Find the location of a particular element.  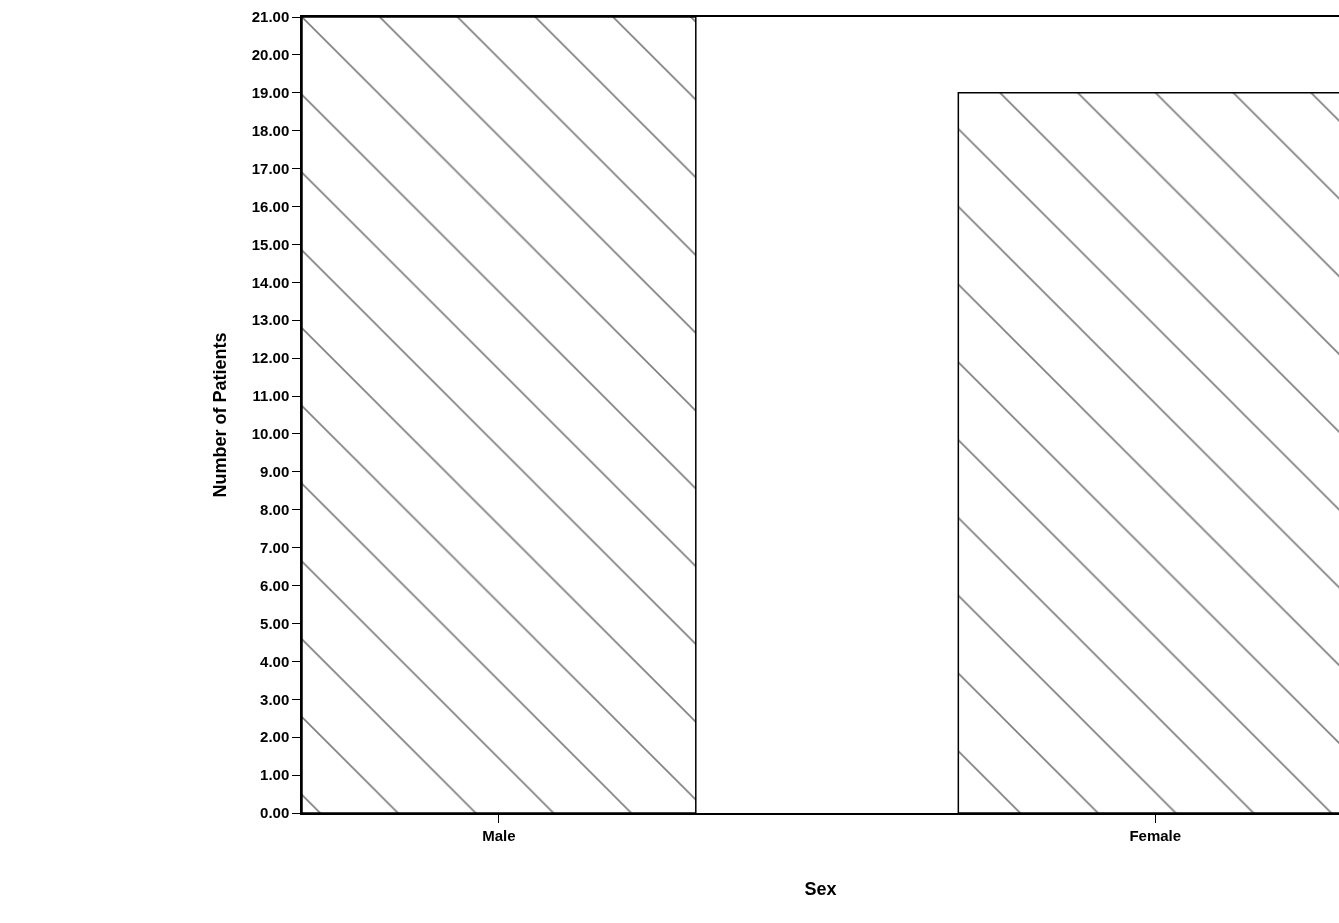

y-tick-label: 0.00 is located at coordinates (275, 813).